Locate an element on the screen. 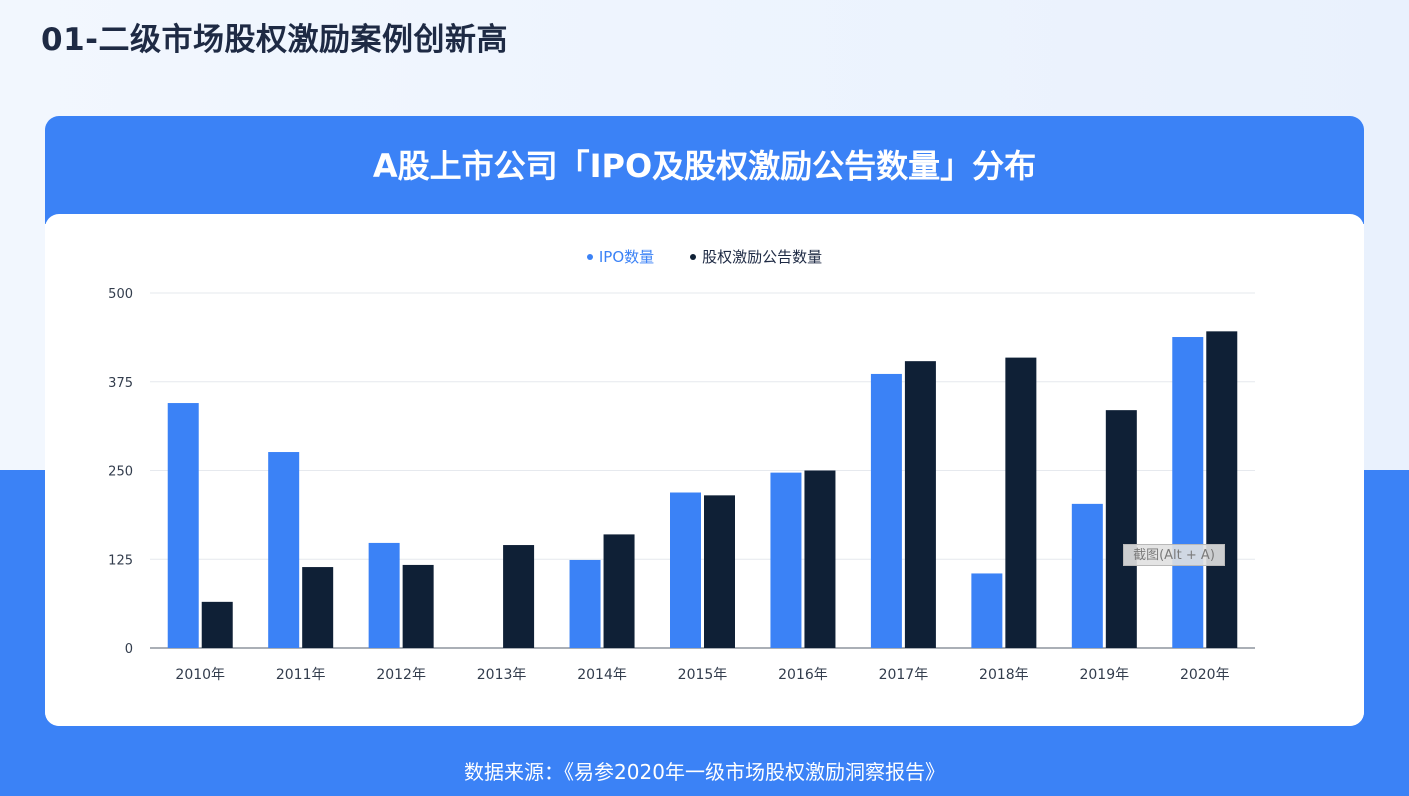 The image size is (1409, 796). chart-card-header: A股上市公司「IPO及股权激励公告数量」分布 is located at coordinates (704, 170).